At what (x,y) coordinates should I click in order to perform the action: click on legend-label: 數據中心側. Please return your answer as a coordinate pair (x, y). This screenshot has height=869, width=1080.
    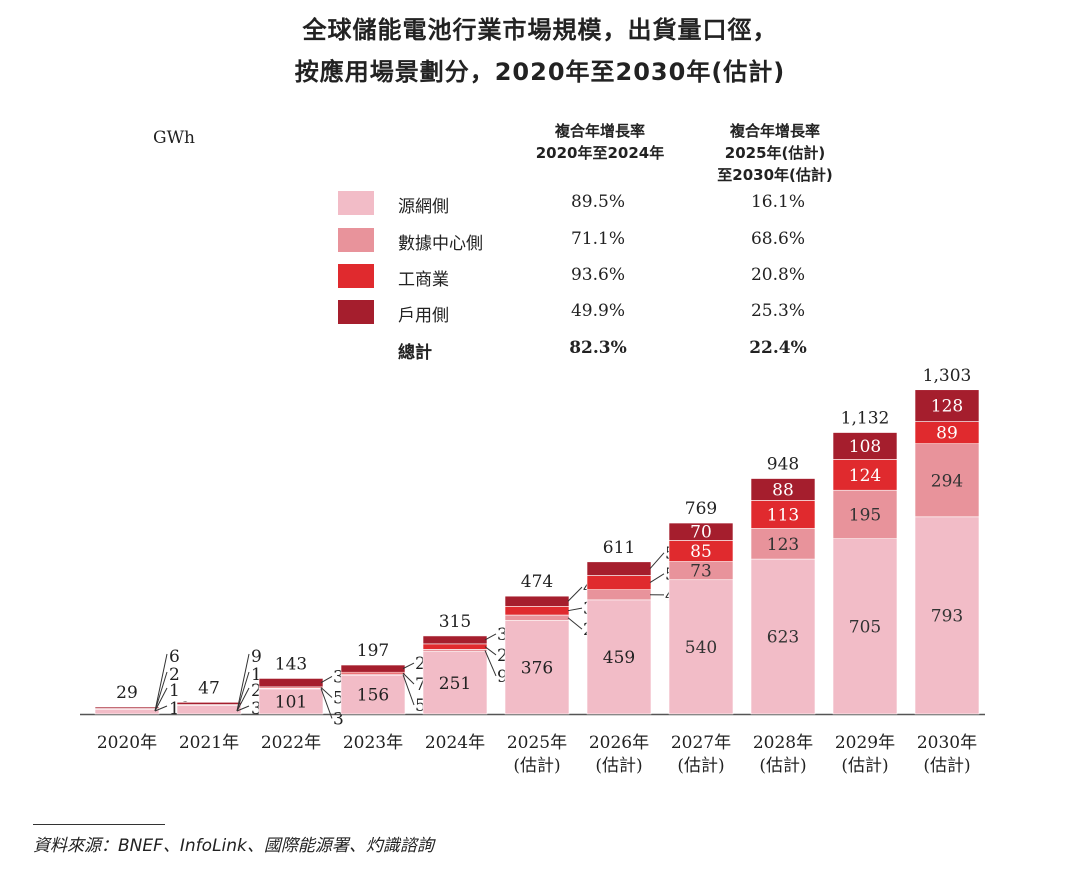
    Looking at the image, I should click on (440, 244).